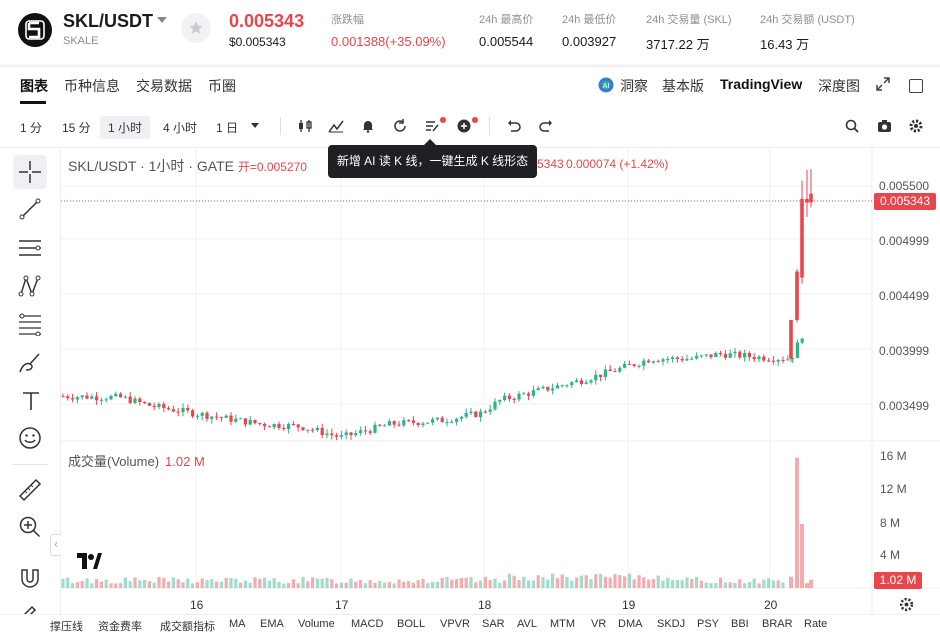 This screenshot has width=940, height=636. Describe the element at coordinates (884, 126) in the screenshot. I see `camera-icon` at that location.